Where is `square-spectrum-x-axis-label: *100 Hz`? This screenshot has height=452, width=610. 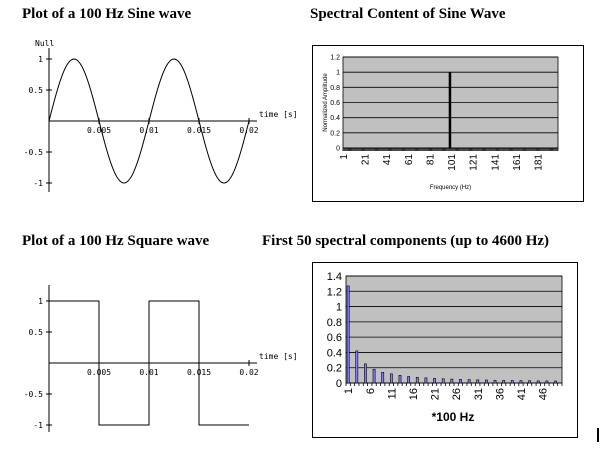
square-spectrum-x-axis-label: *100 Hz is located at coordinates (453, 417).